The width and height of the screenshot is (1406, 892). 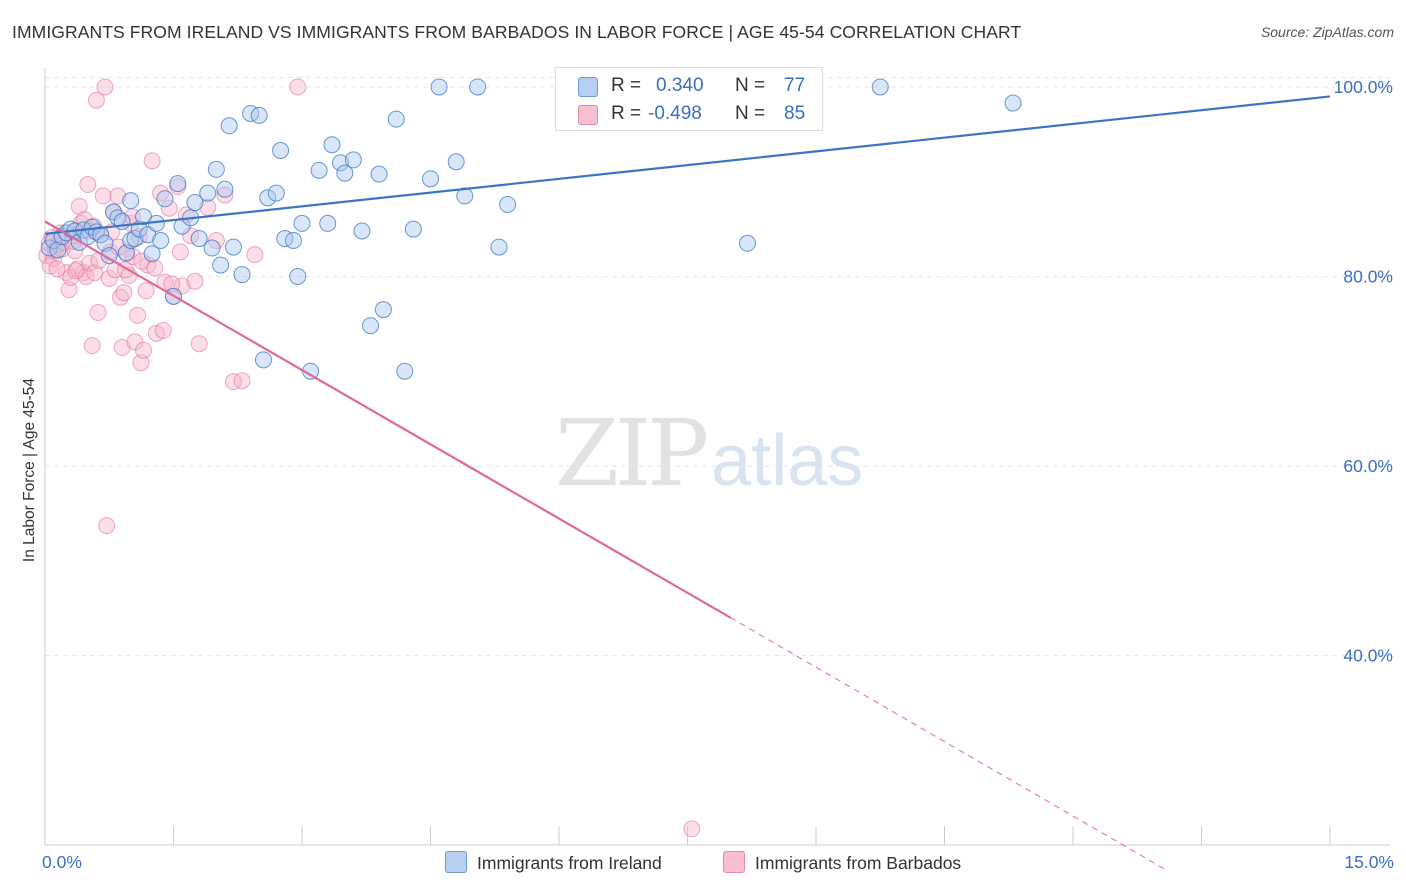 I want to click on y-tick-label: 40.0%, so click(x=1368, y=655).